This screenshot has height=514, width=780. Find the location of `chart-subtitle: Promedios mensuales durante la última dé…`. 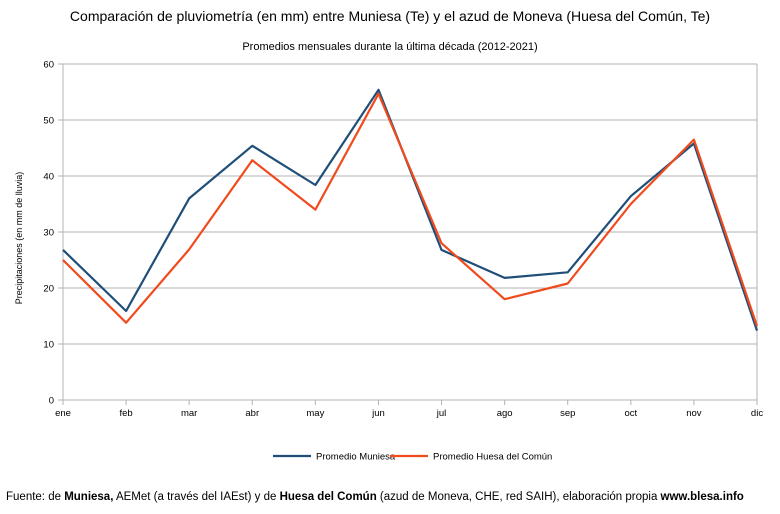

chart-subtitle: Promedios mensuales durante la última dé… is located at coordinates (390, 47).